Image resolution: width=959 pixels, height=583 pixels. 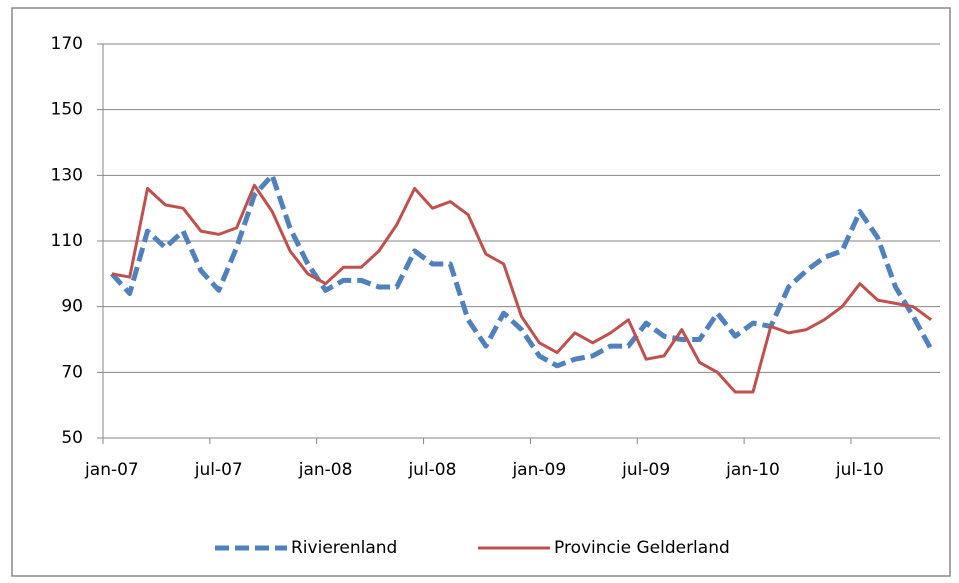 I want to click on x-tick-label: jan-07, so click(x=111, y=470).